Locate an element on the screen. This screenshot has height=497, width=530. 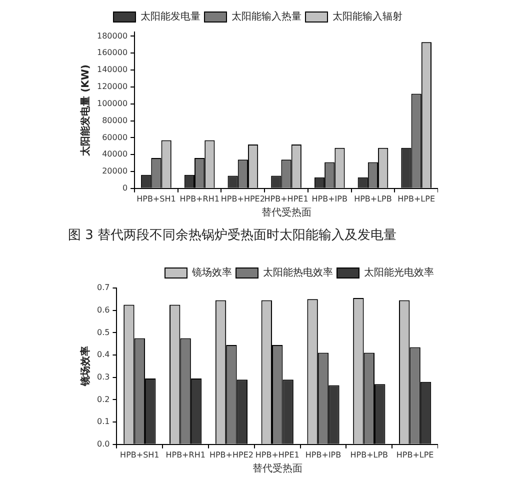
y-tick-label: 60000 is located at coordinates (115, 137).